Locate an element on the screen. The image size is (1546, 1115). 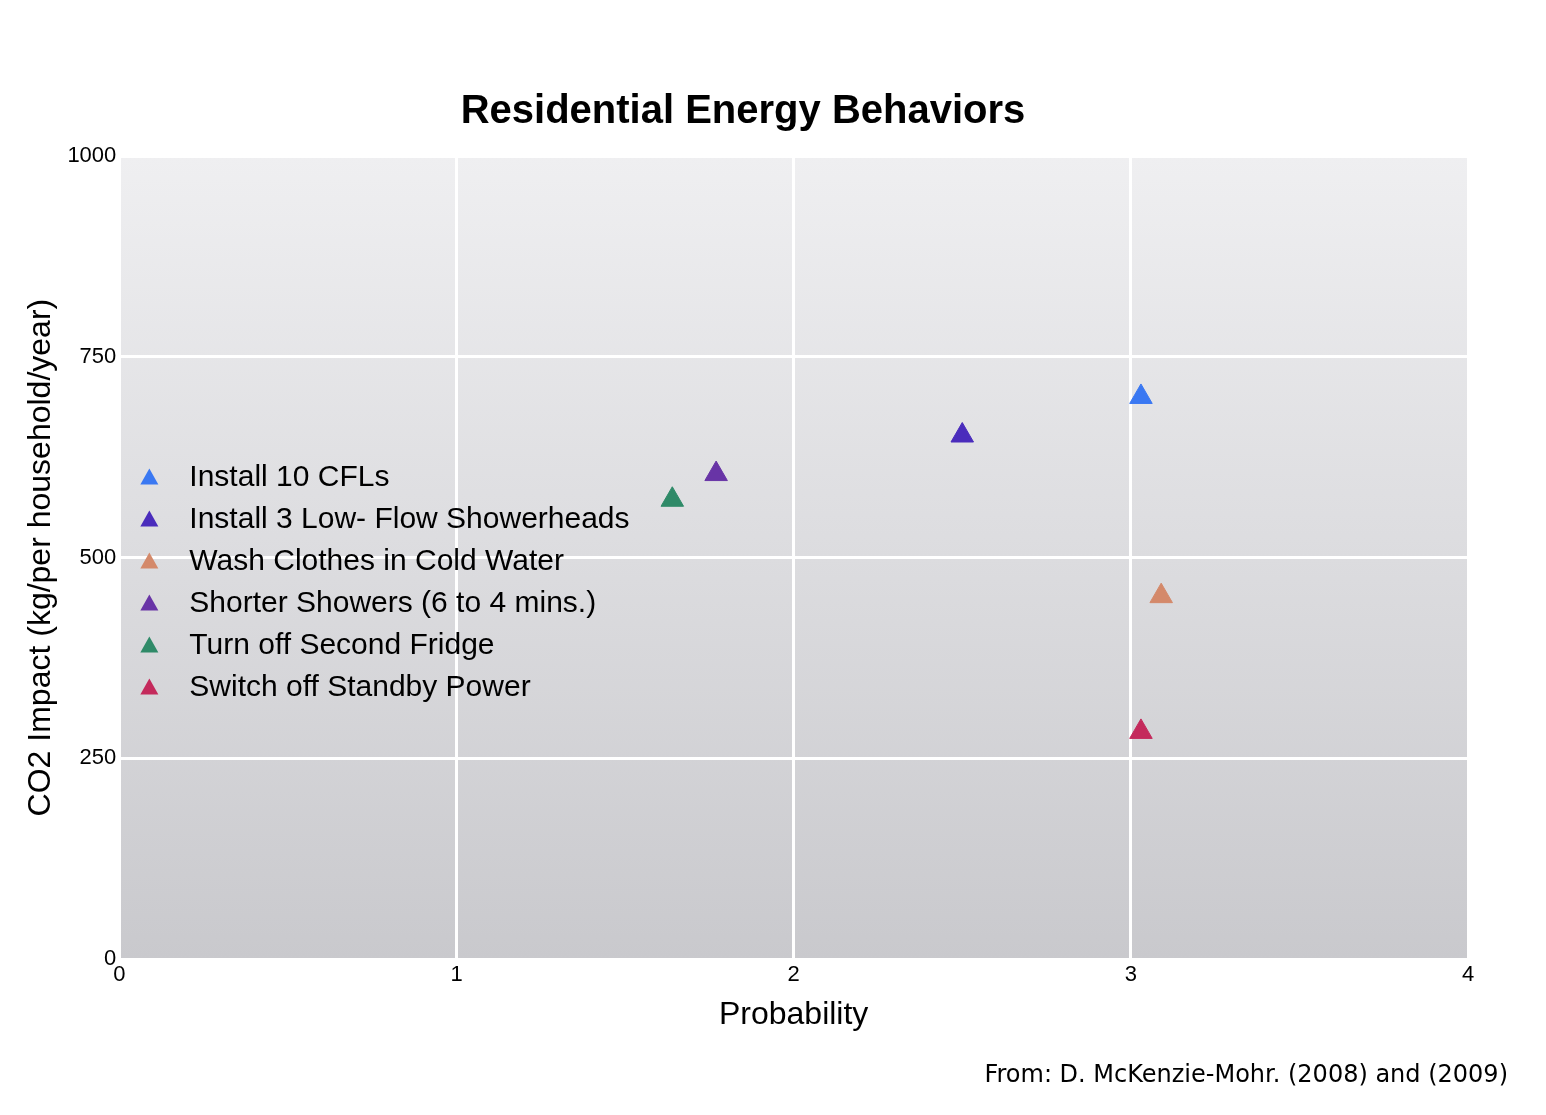
legend-label: Install 3 Low- Flow Showerheads is located at coordinates (409, 517).